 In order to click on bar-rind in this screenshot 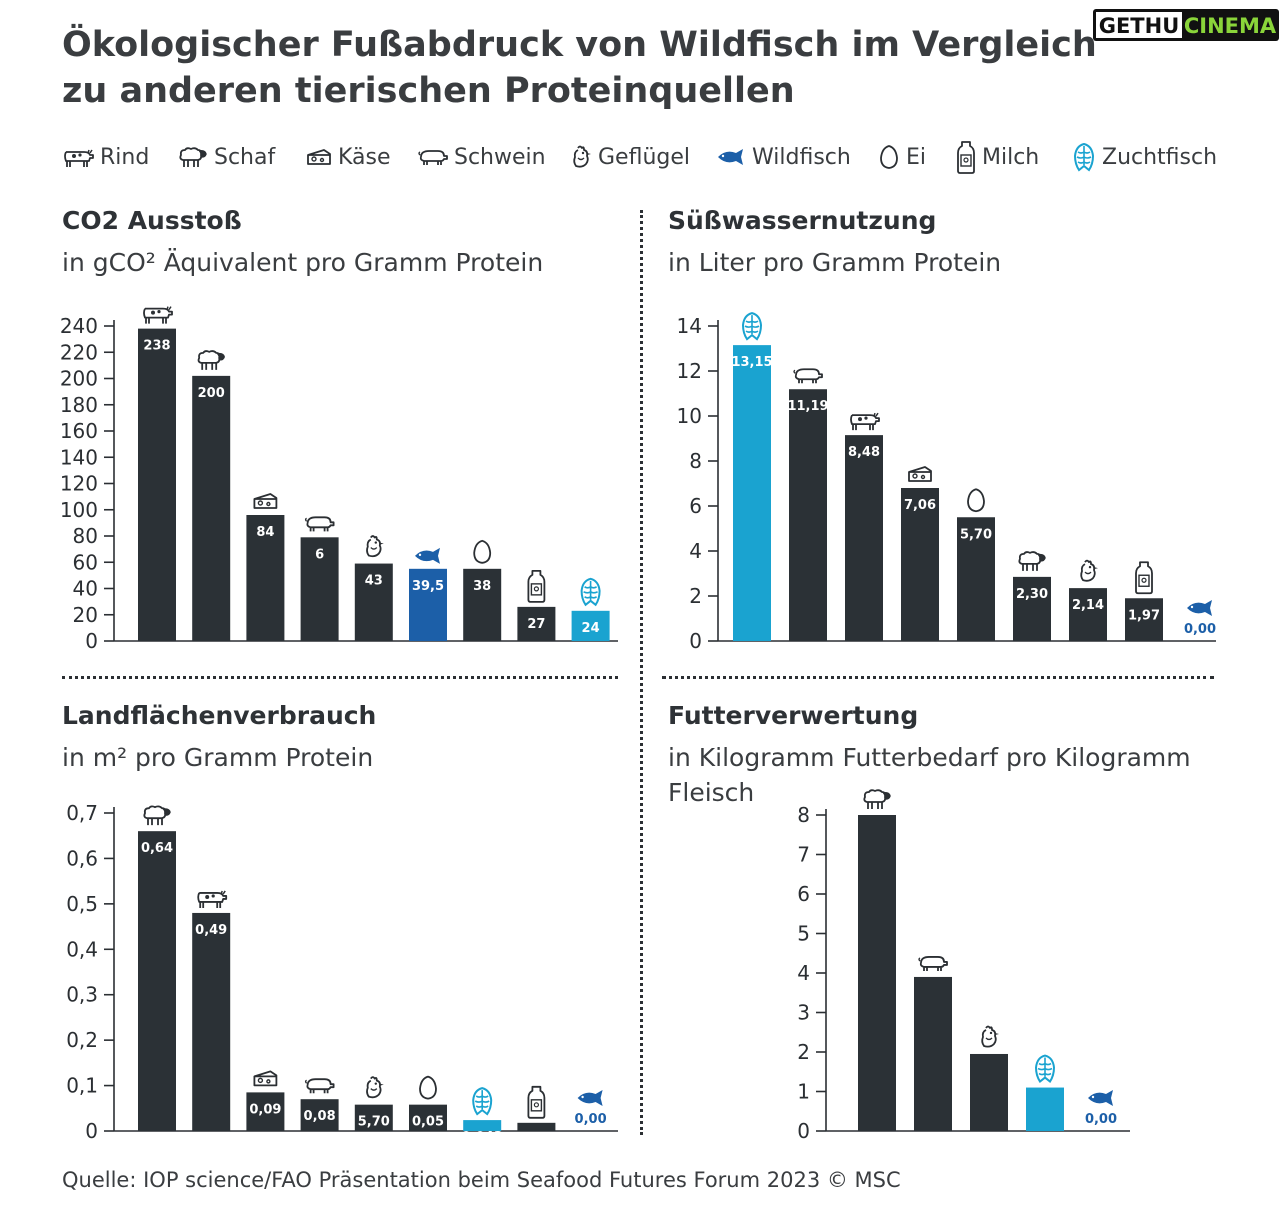, I will do `click(157, 484)`.